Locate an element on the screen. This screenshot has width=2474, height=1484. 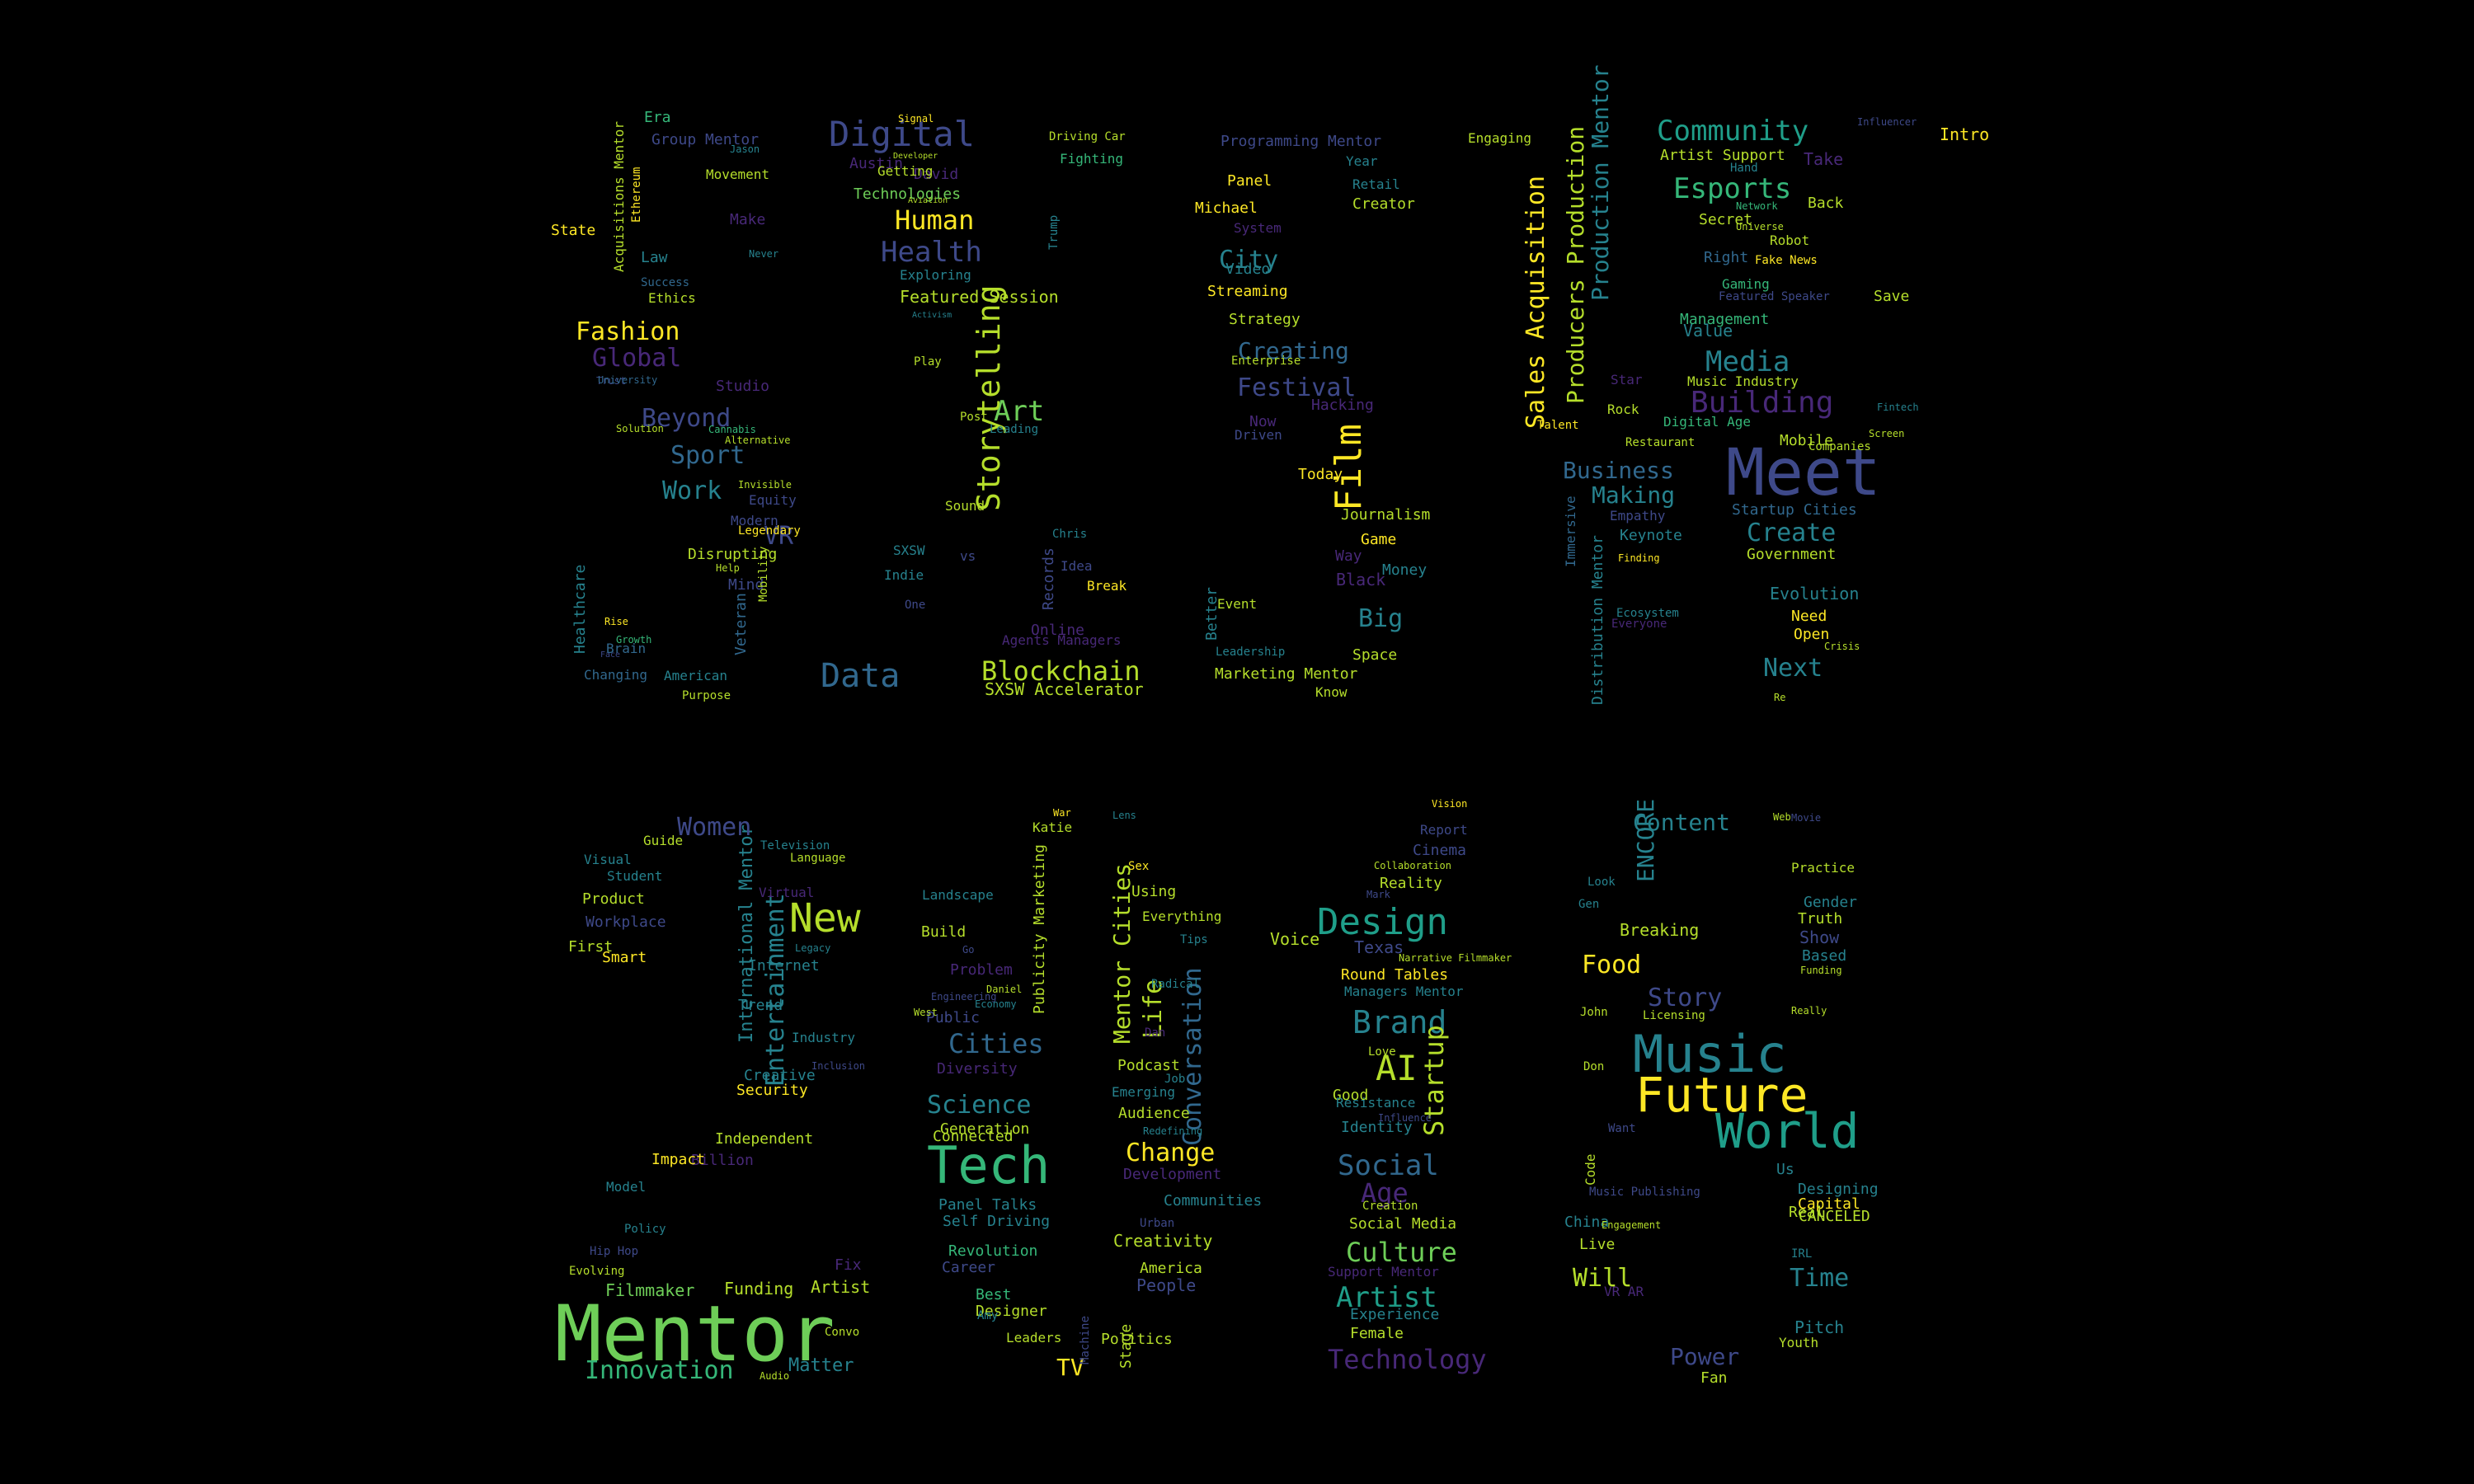
word-law: Law is located at coordinates (654, 257).